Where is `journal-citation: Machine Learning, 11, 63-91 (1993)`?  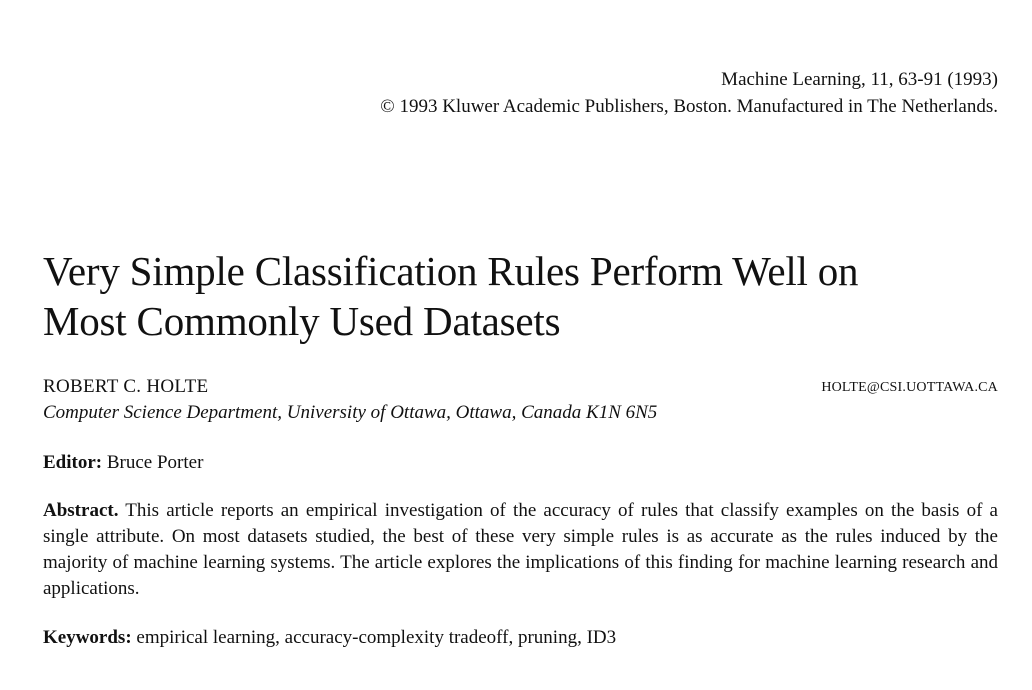
journal-citation: Machine Learning, 11, 63-91 (1993) is located at coordinates (859, 79).